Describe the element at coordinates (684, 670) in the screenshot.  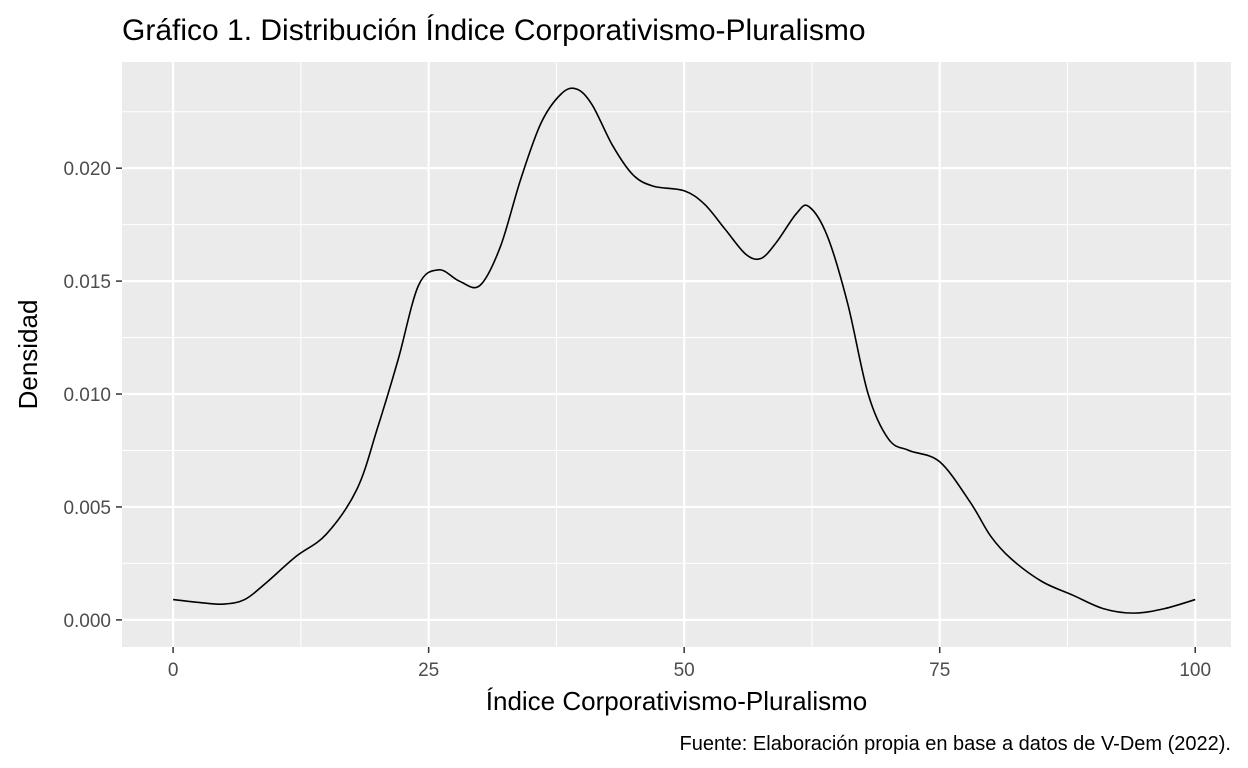
I see `x-tick-label: 50` at that location.